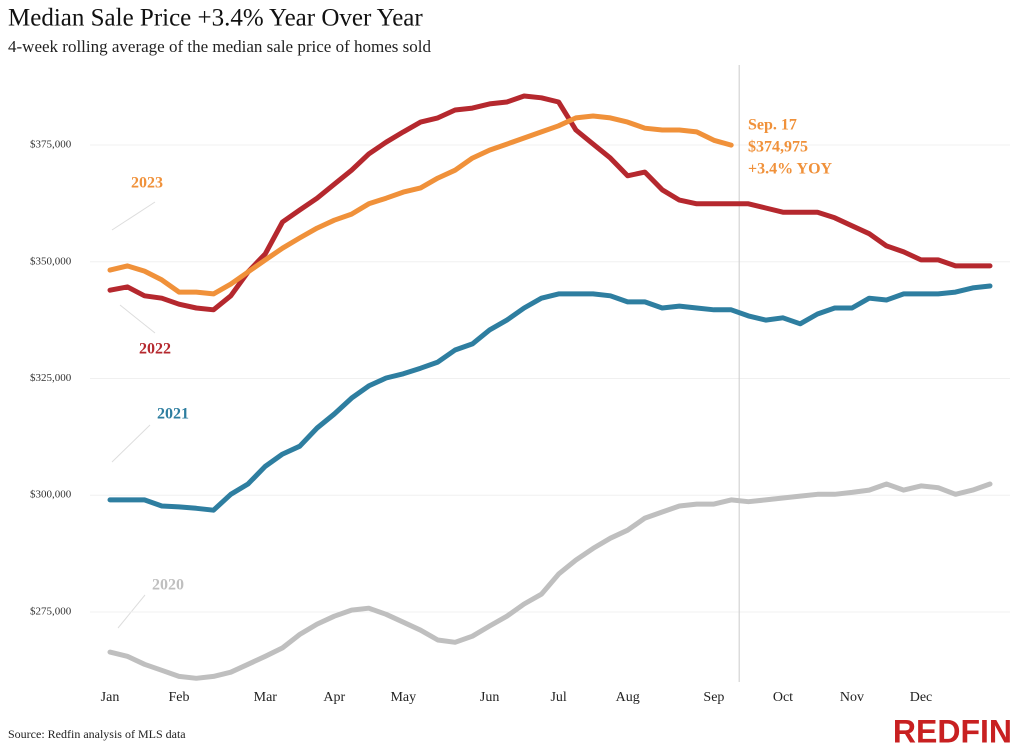  Describe the element at coordinates (334, 697) in the screenshot. I see `x-tick-label: Apr` at that location.